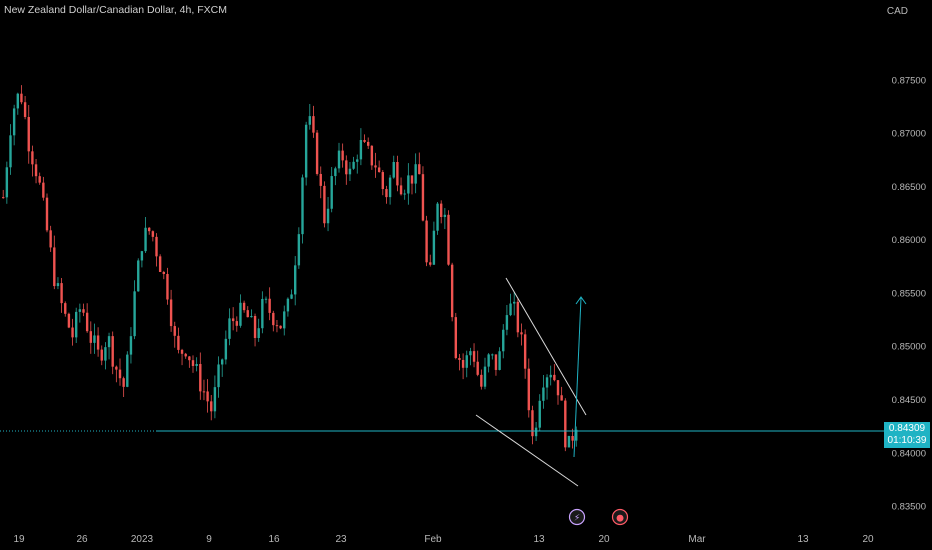  I want to click on x-tick-label-4: 16, so click(274, 539).